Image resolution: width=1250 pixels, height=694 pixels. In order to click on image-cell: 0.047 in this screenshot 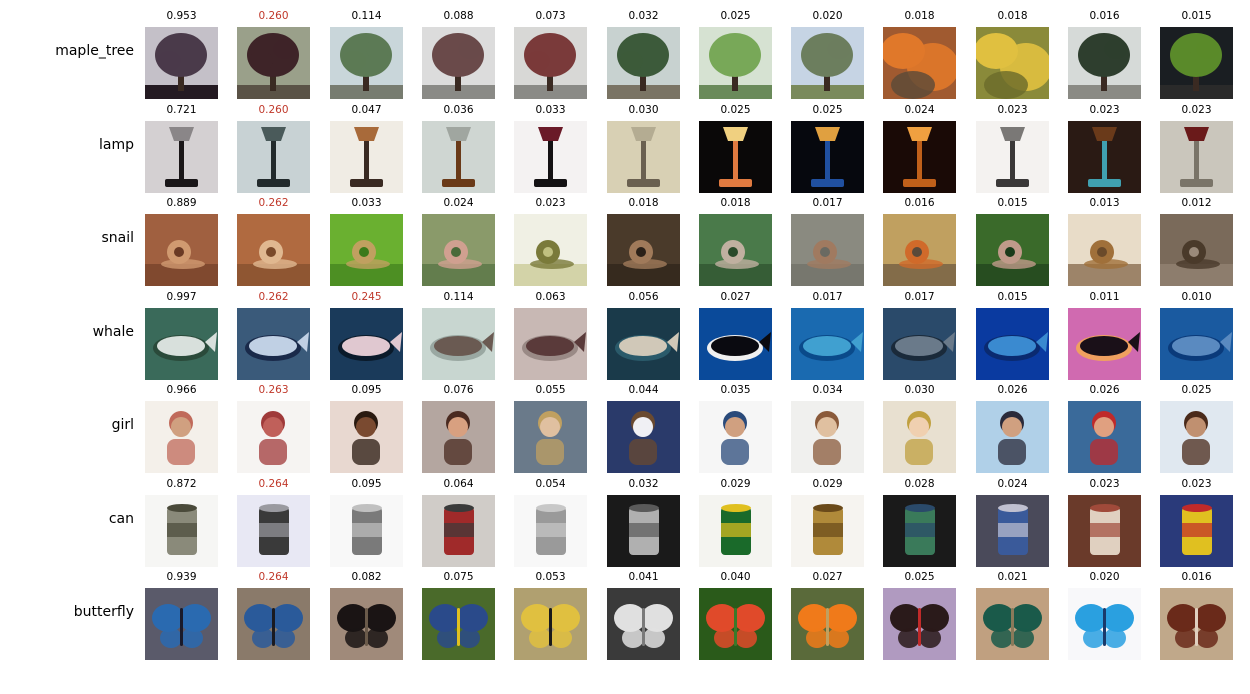, I will do `click(366, 145)`.